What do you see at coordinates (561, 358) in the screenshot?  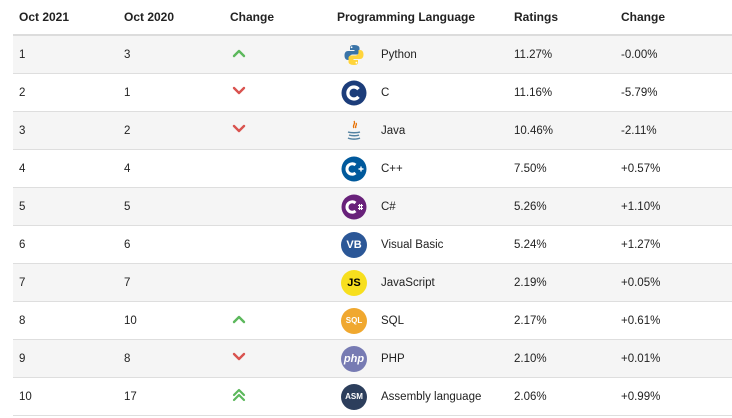 I see `rating-value: 2.10%` at bounding box center [561, 358].